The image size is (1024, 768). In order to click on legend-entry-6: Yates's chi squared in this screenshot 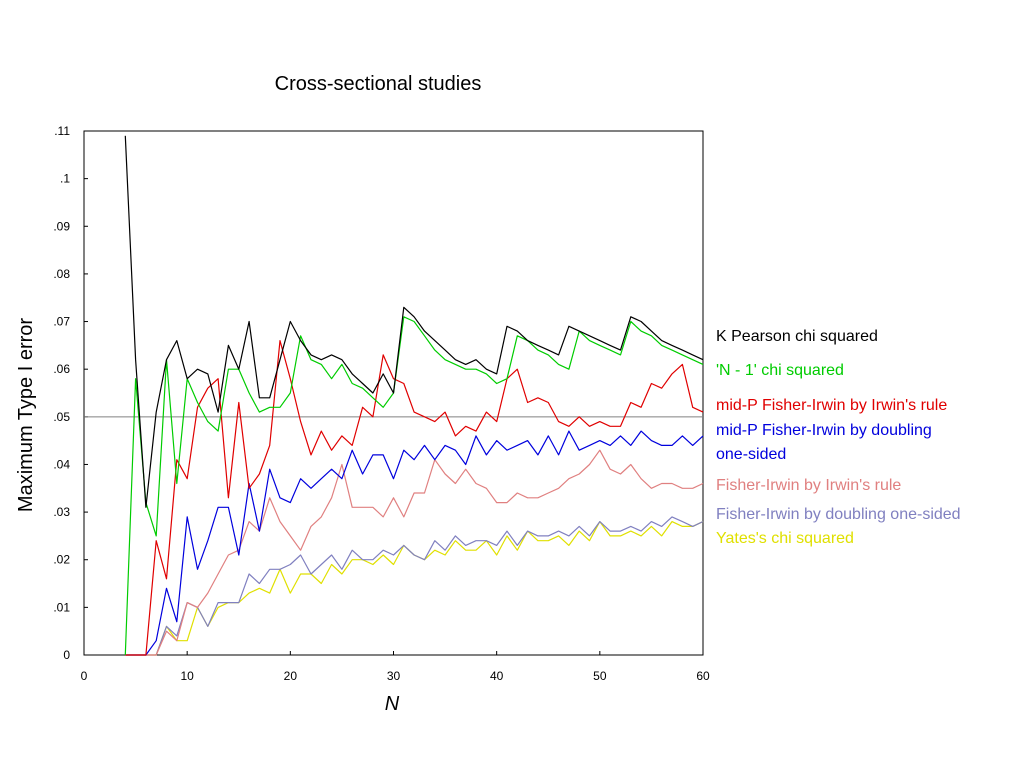, I will do `click(785, 538)`.